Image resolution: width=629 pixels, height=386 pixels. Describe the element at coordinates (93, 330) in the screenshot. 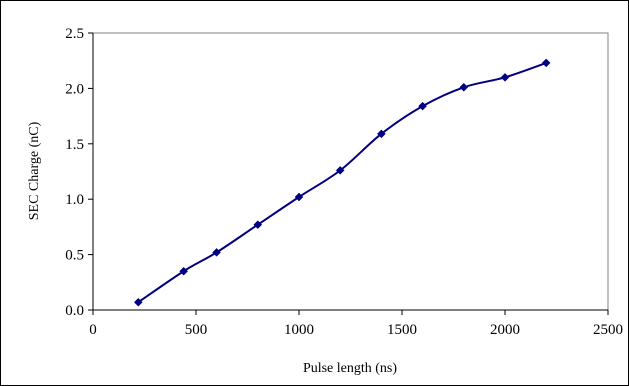

I see `x-tick-label: 0` at that location.